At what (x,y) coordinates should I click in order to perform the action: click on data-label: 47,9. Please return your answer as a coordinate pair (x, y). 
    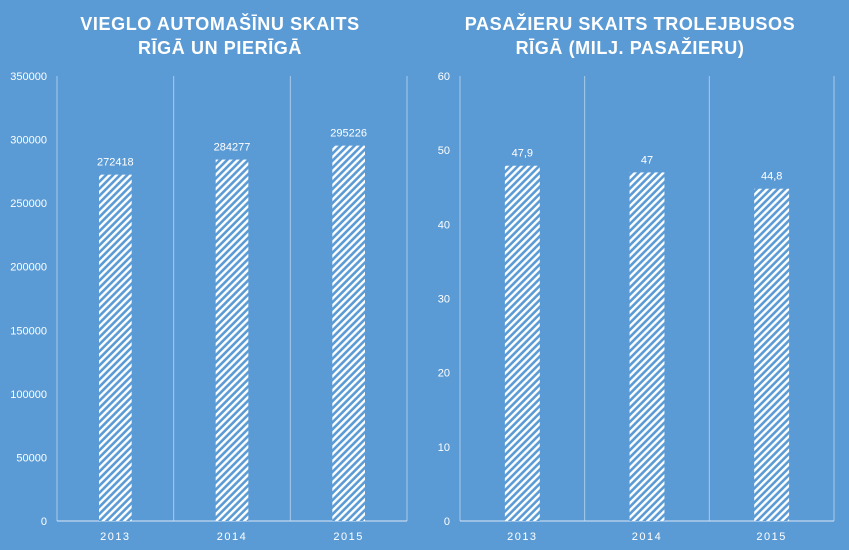
    Looking at the image, I should click on (522, 154).